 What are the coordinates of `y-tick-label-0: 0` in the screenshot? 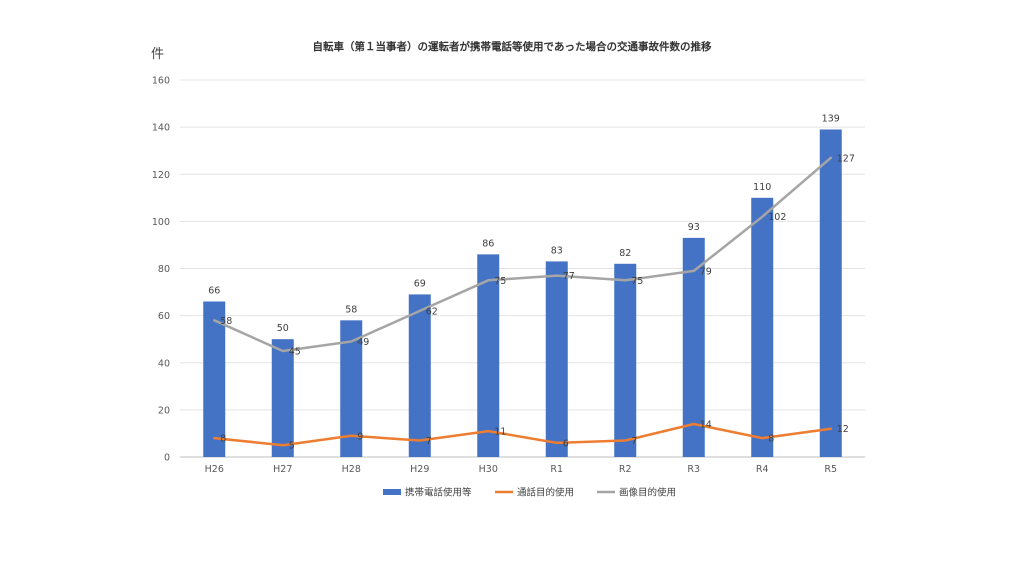 It's located at (167, 458).